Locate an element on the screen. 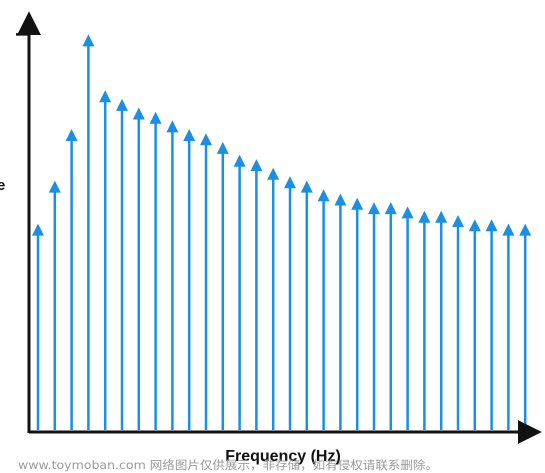 This screenshot has width=545, height=473. watermark: www.toymoban.com 网络图片仅供展示，非存储，如有侵权请联系删除。 is located at coordinates (228, 465).